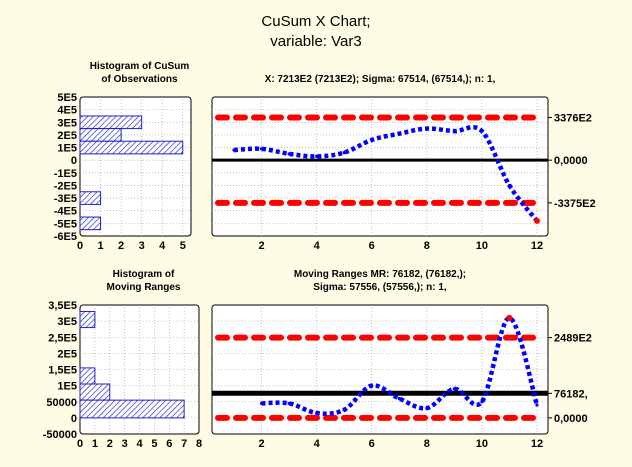  What do you see at coordinates (74, 161) in the screenshot?
I see `cusum-histogram-y-tick-label: 0` at bounding box center [74, 161].